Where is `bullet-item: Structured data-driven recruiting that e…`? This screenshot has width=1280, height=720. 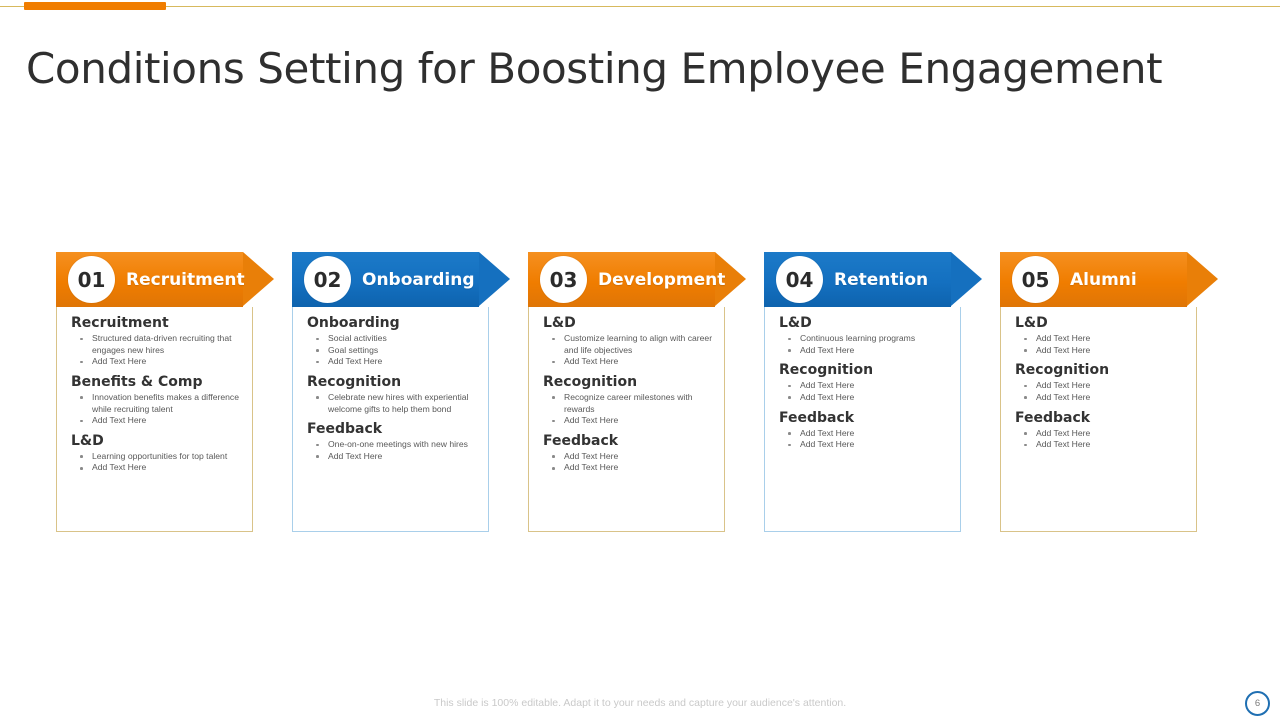 bullet-item: Structured data-driven recruiting that e… is located at coordinates (160, 344).